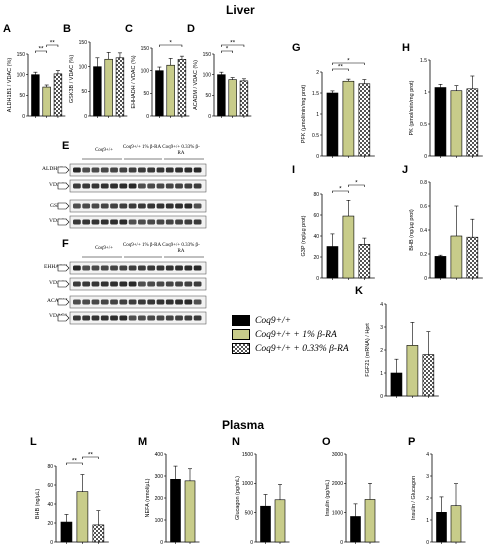 The height and width of the screenshot is (550, 484). I want to click on tick-label-j-0: 0, so click(425, 279).